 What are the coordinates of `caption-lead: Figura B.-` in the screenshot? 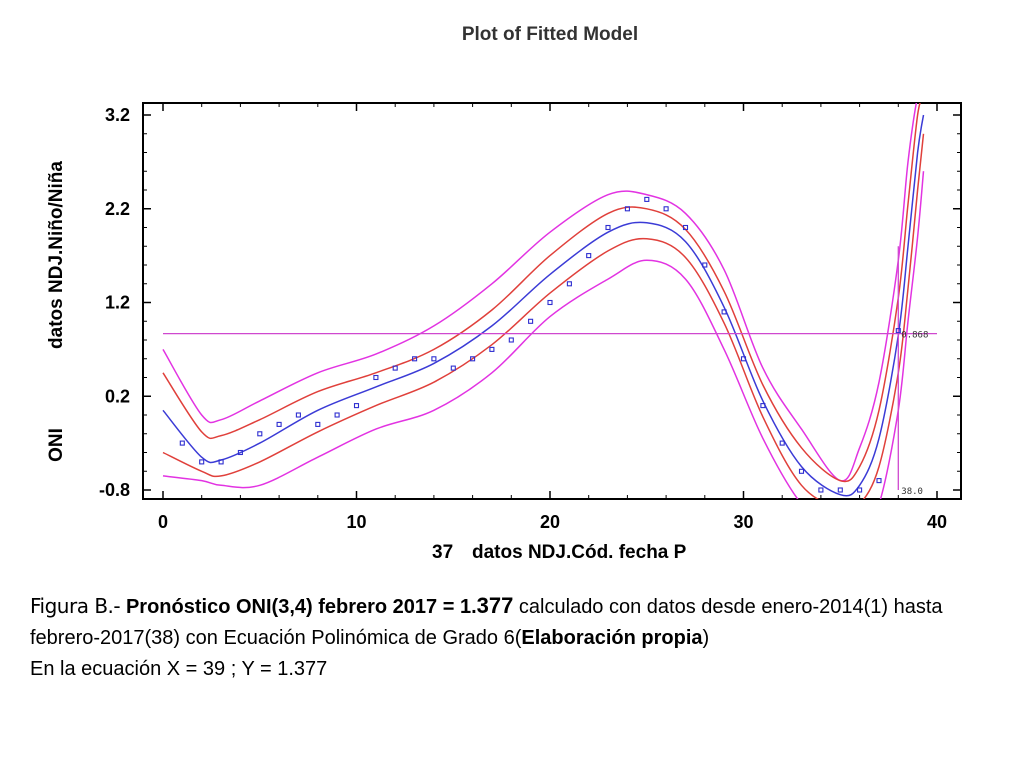 It's located at (78, 606).